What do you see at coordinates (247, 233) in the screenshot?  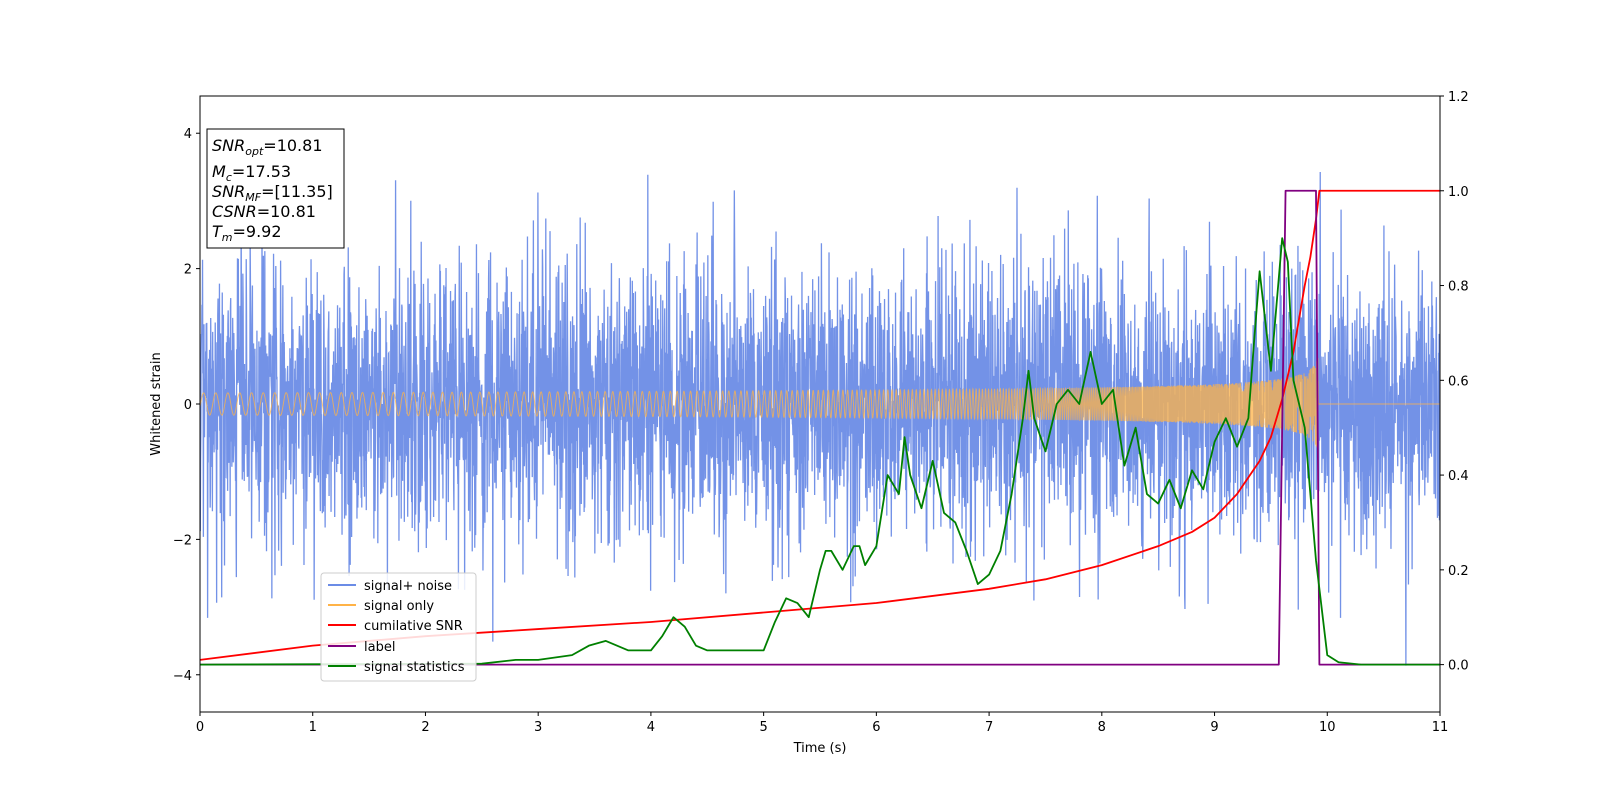 I see `annotation-tm: Tm=9.92` at bounding box center [247, 233].